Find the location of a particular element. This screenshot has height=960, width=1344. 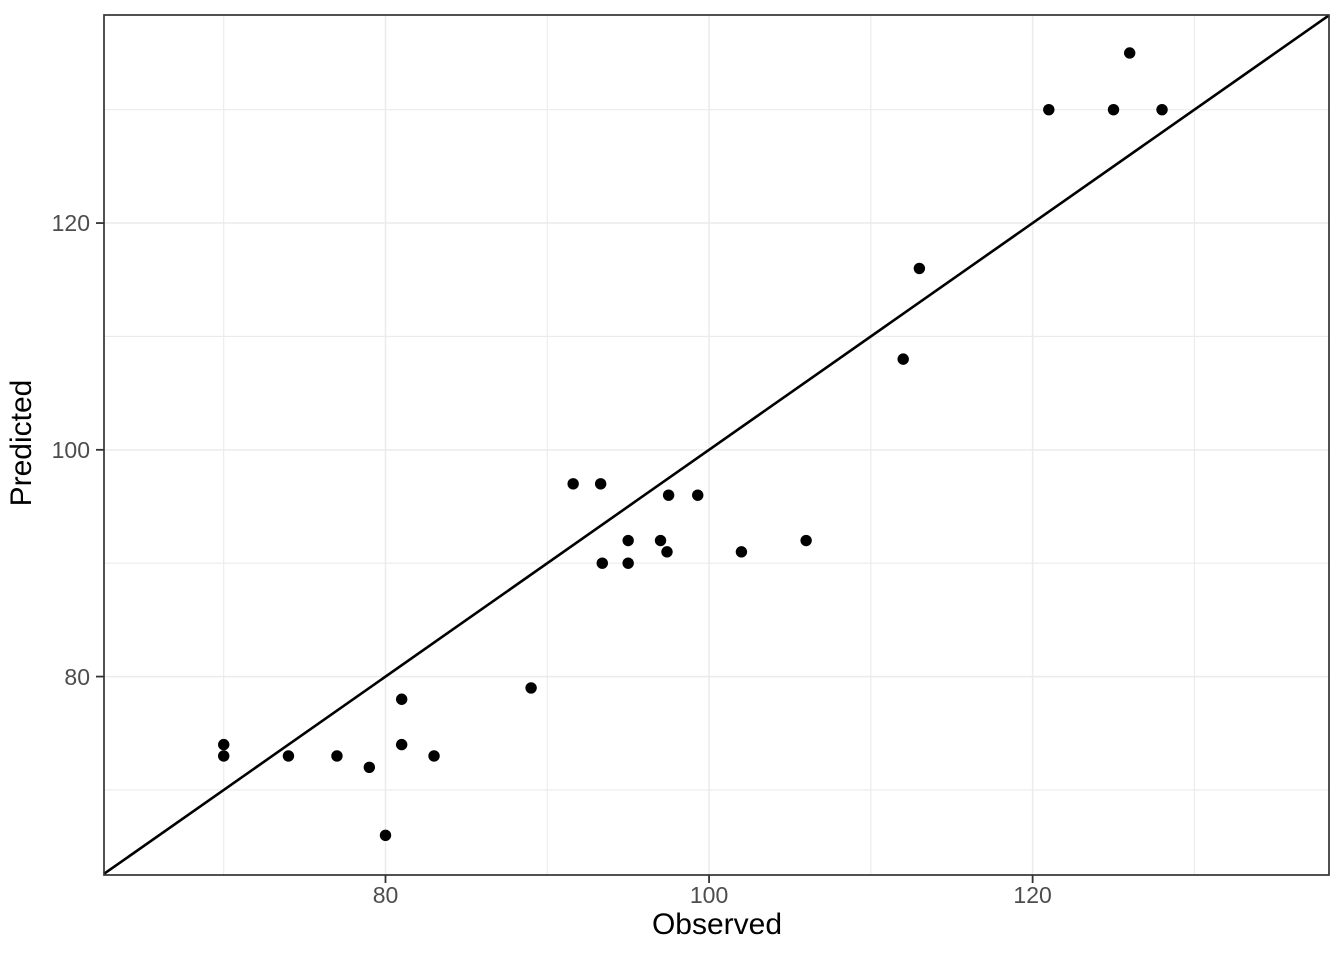

y-axis-title: Predicted is located at coordinates (21, 443).